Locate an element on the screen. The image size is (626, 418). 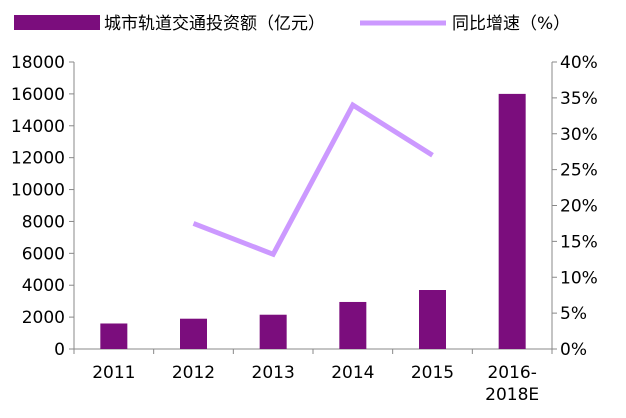
legend-swatch-bar is located at coordinates (57, 22).